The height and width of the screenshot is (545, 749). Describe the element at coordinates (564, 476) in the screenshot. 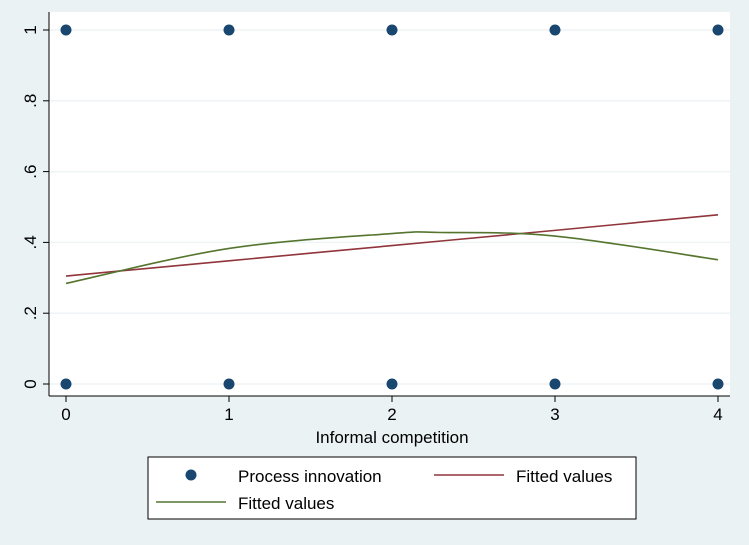

I see `legend-label-fitted-linear: Fitted values` at that location.